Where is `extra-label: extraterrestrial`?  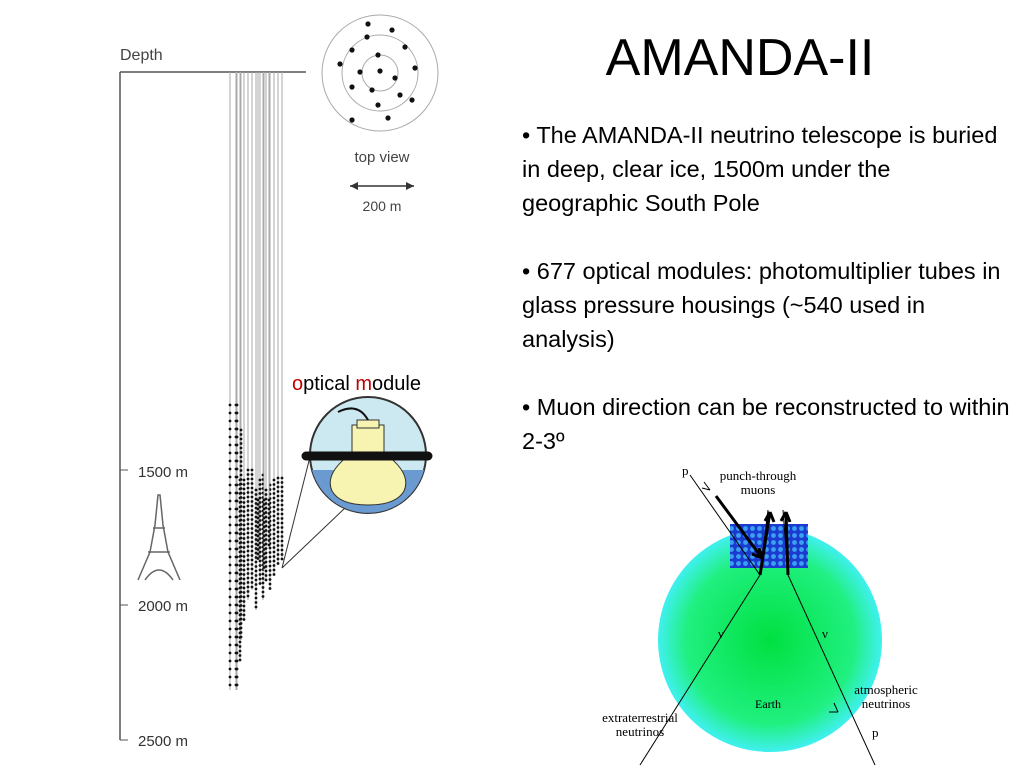 extra-label: extraterrestrial is located at coordinates (640, 717).